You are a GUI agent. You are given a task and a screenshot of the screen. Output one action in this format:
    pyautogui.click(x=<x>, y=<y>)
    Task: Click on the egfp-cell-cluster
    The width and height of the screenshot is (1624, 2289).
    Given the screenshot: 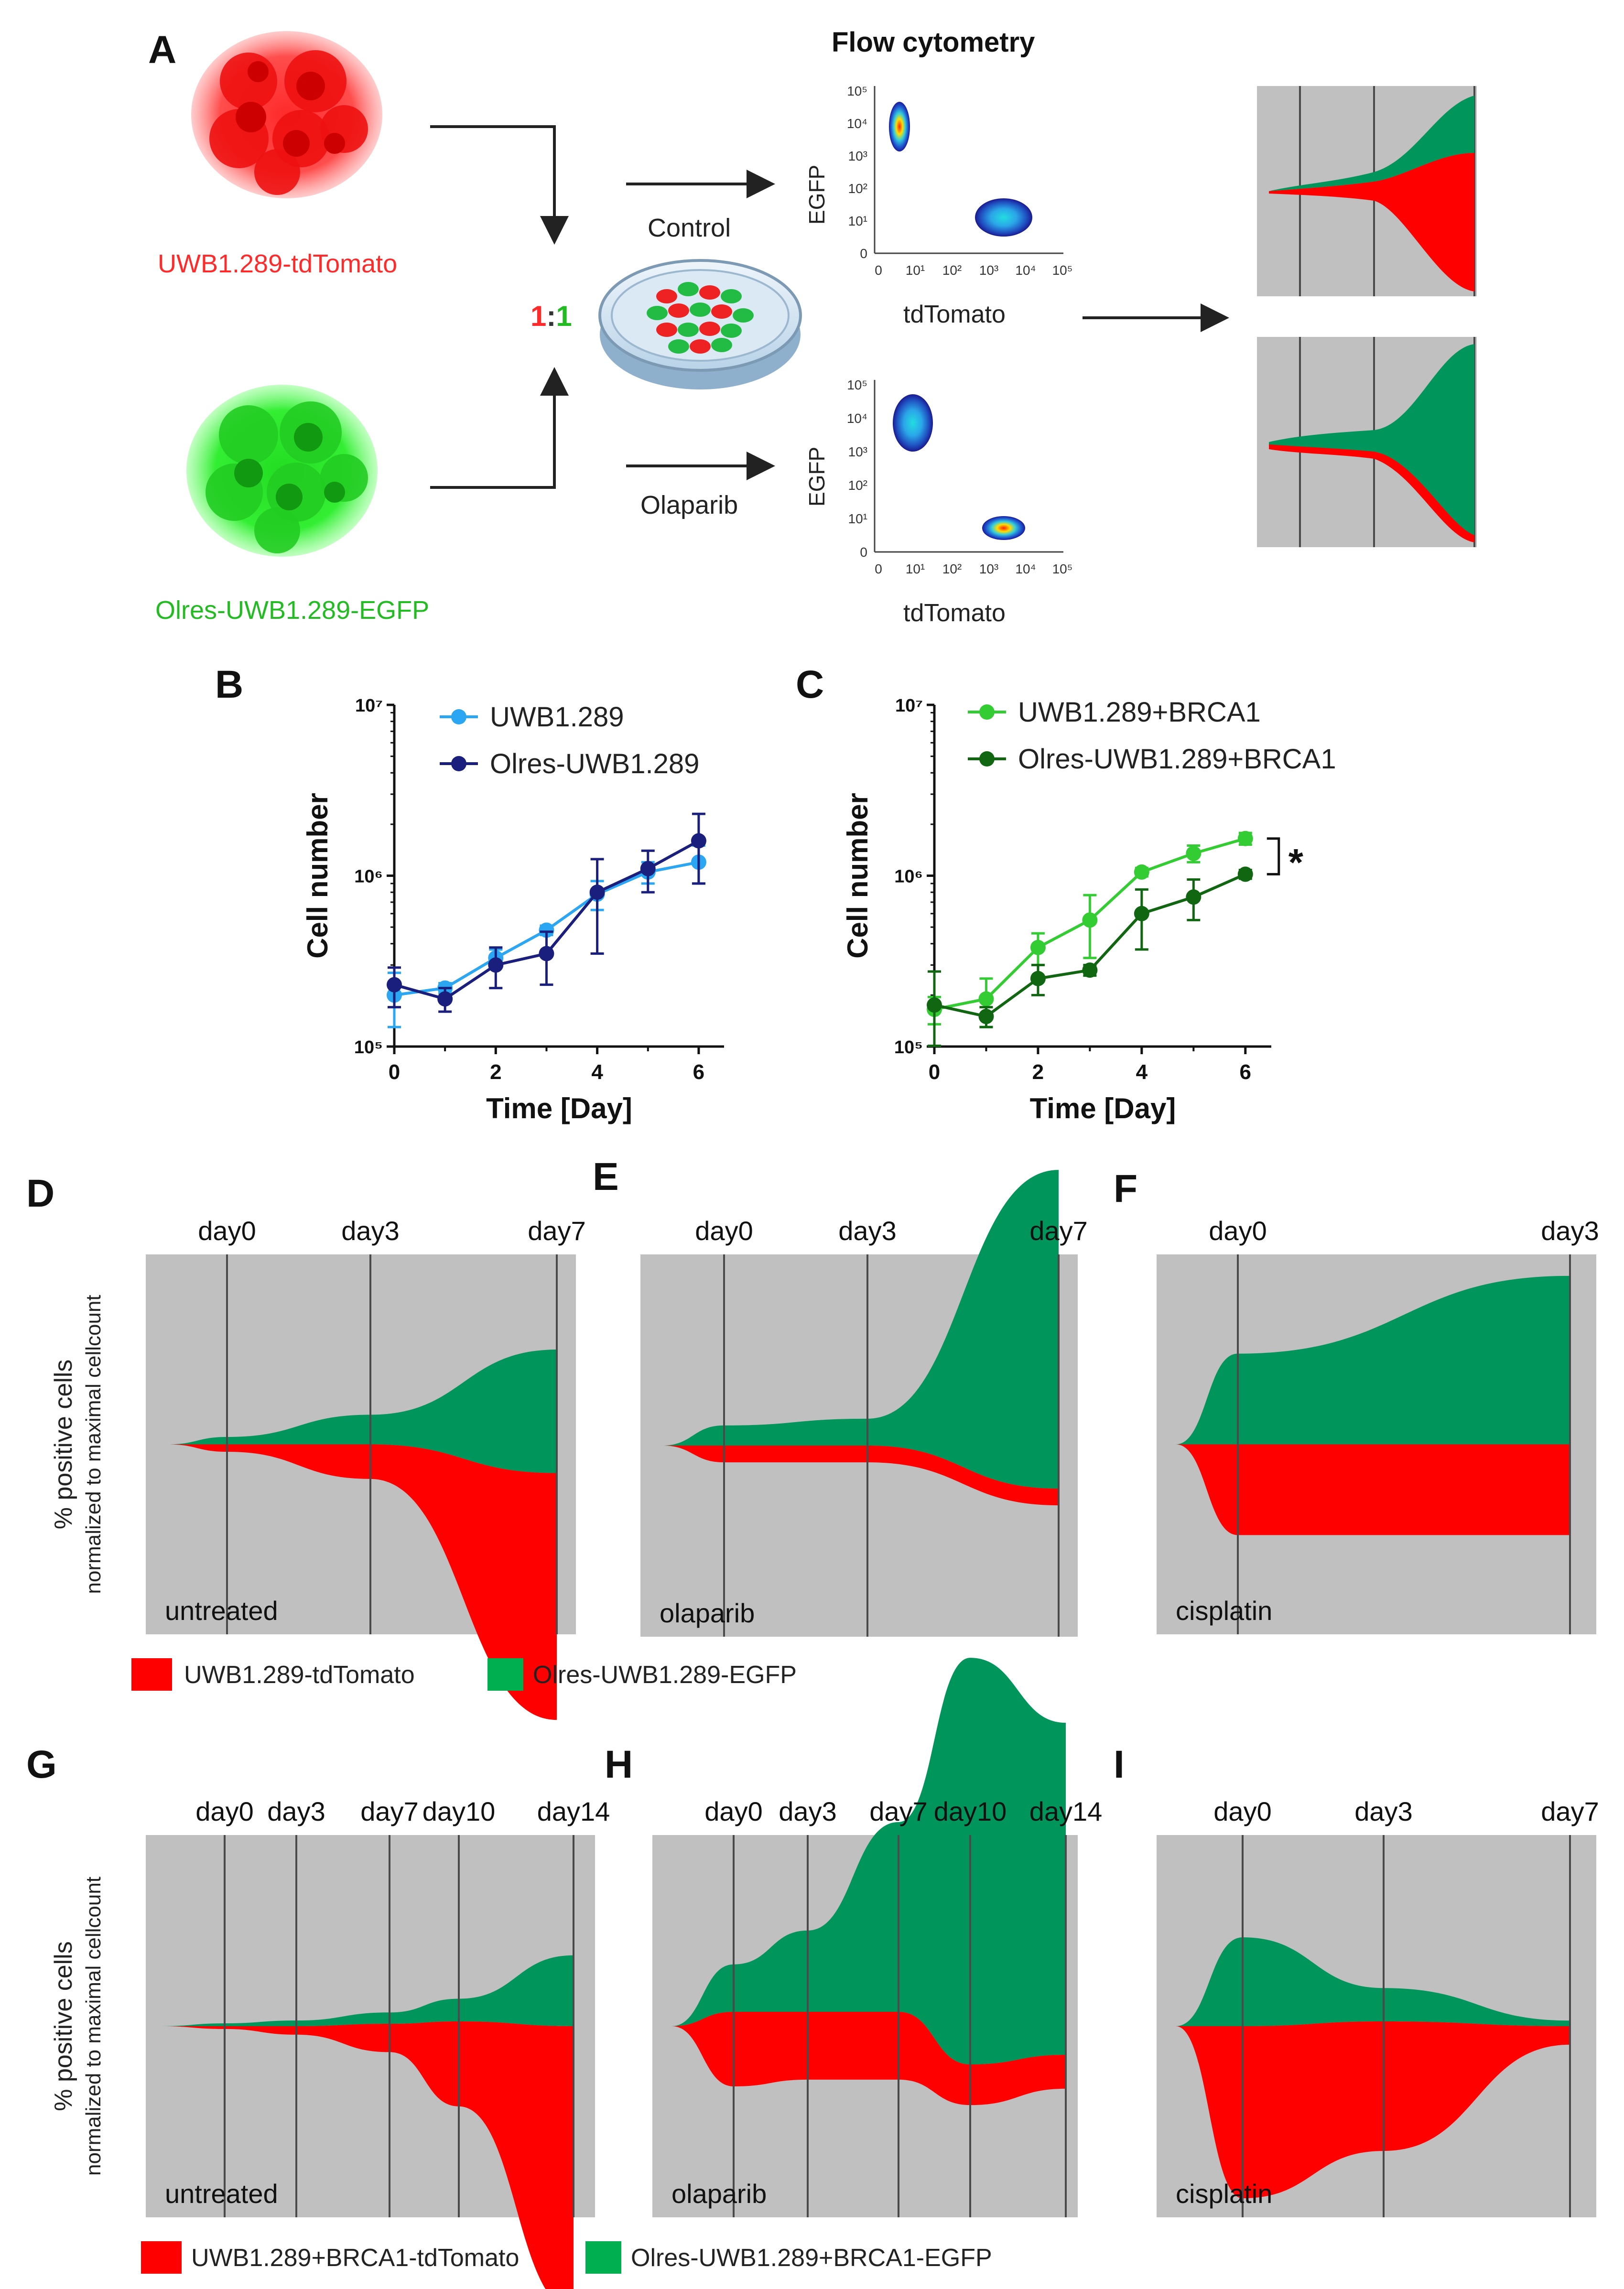 What is the action you would take?
    pyautogui.click(x=282, y=471)
    